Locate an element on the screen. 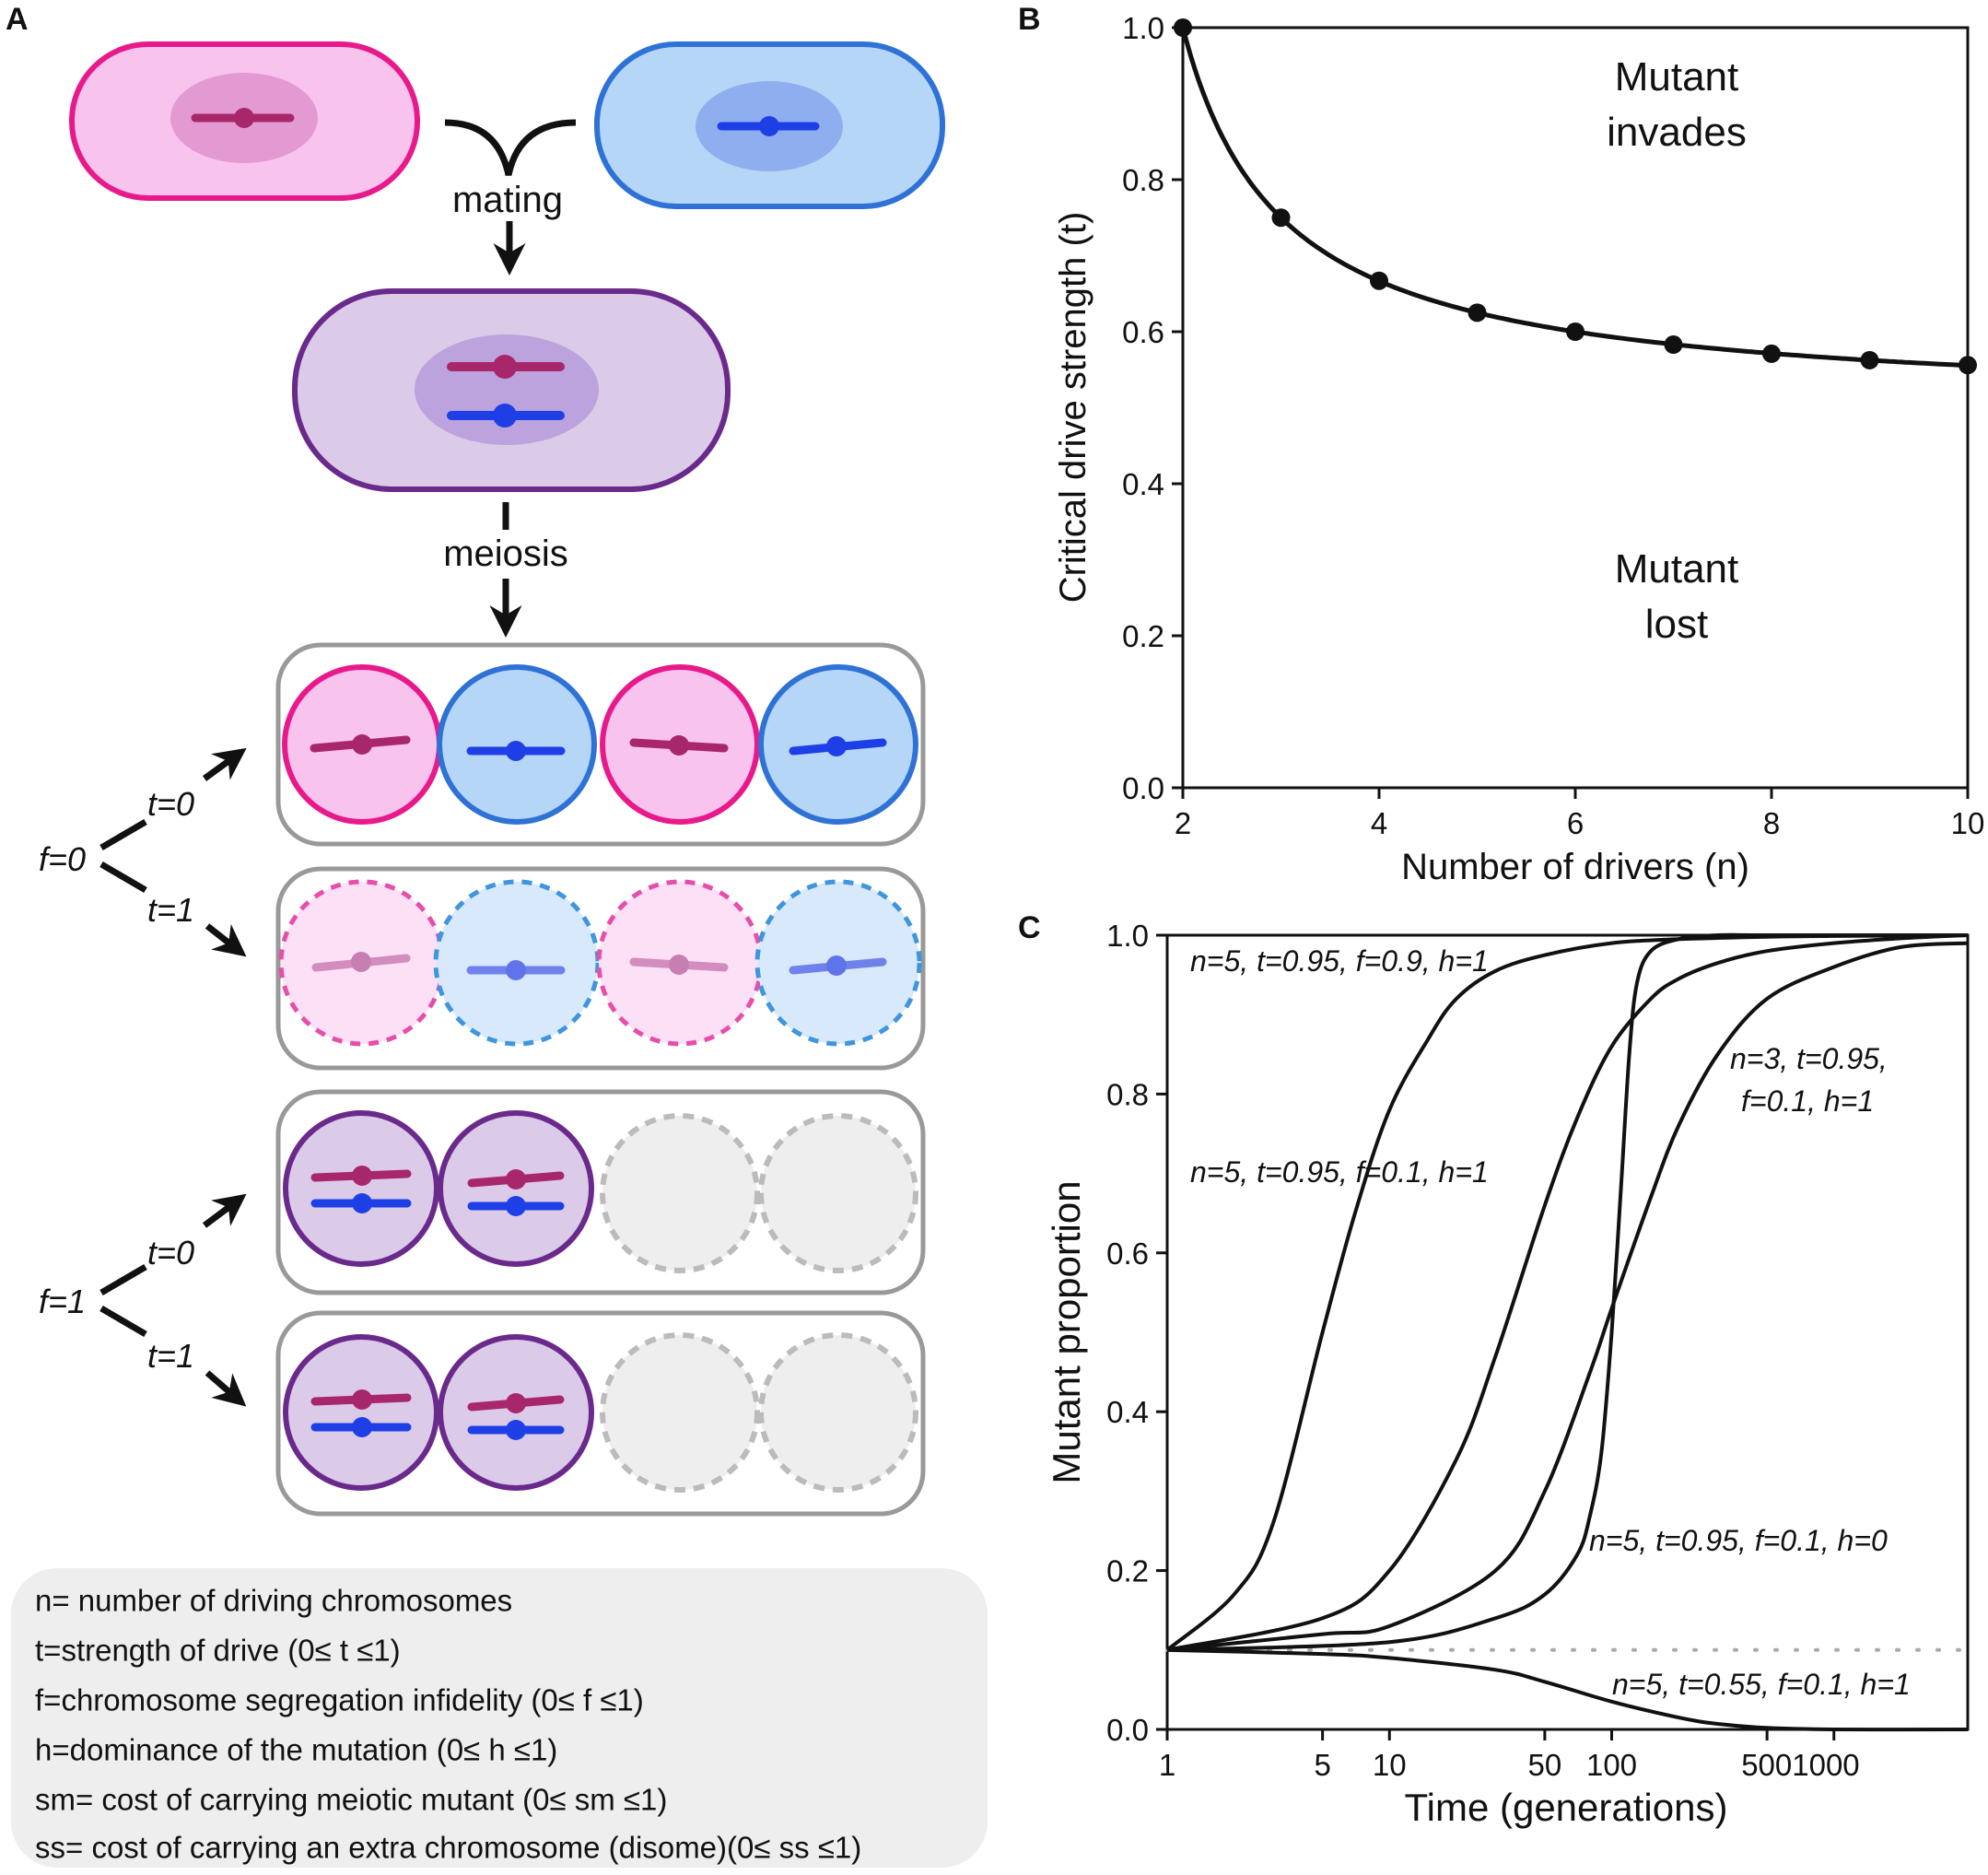  panel-b-label: B is located at coordinates (1029, 19).